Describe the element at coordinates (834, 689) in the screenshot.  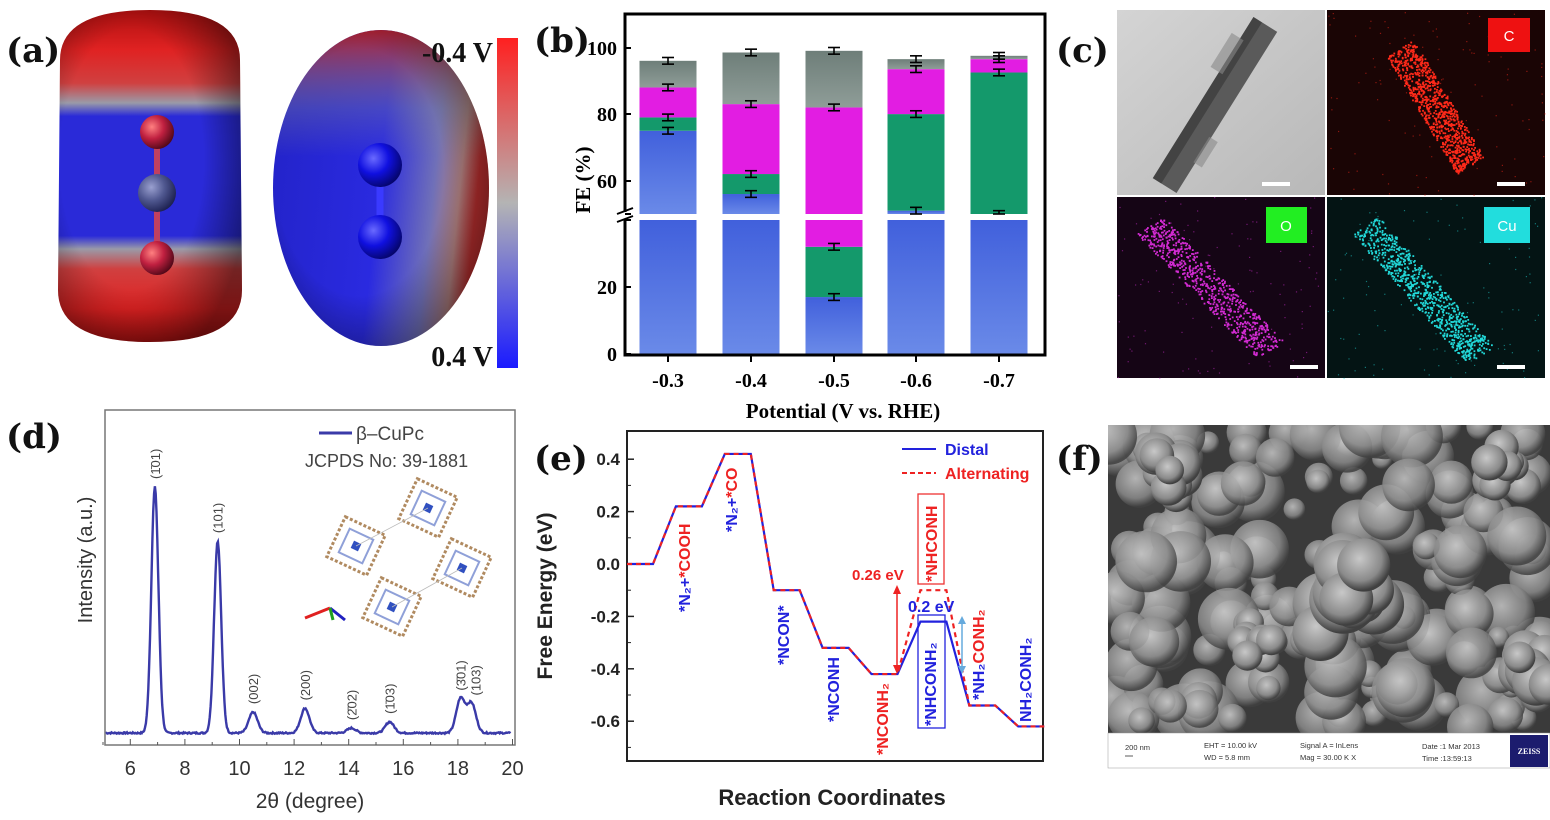
I see `state-label: *NCONH` at that location.